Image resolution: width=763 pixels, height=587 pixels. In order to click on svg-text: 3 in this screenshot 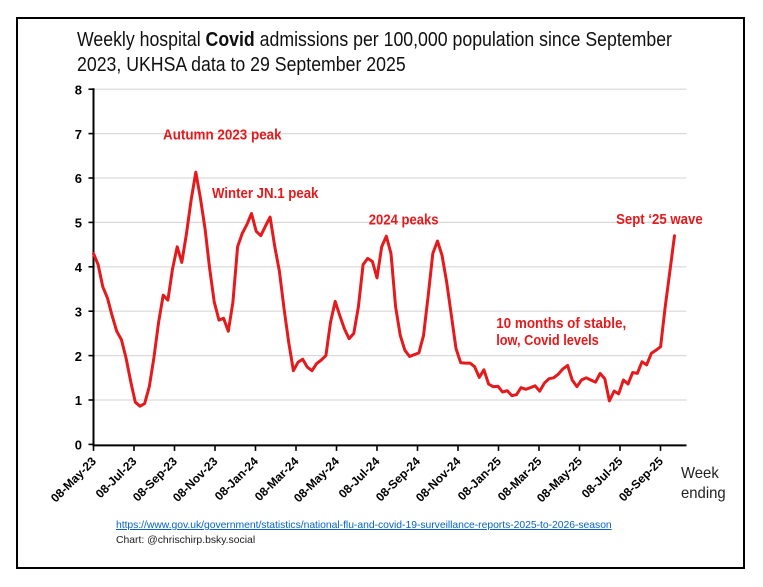, I will do `click(78, 311)`.